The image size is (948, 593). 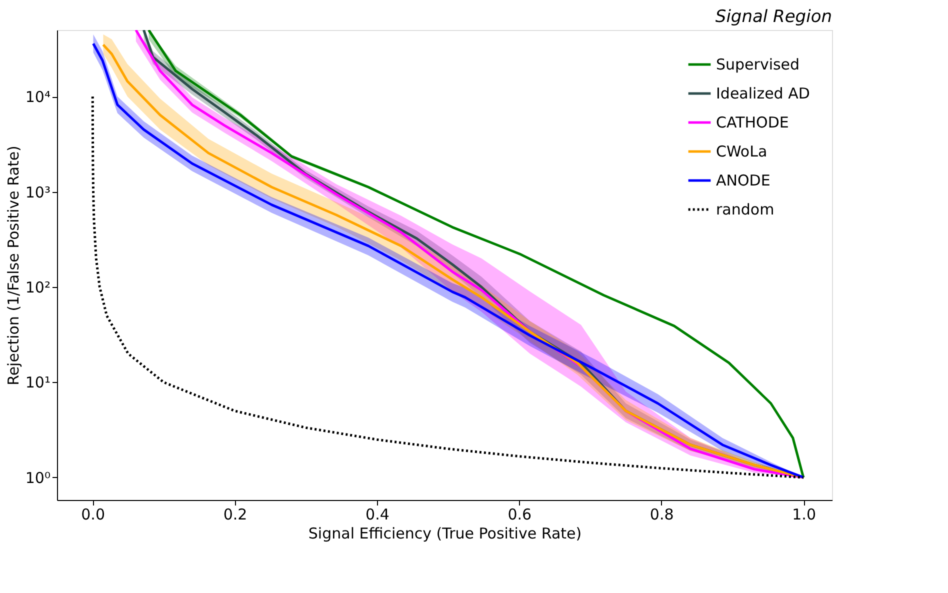 What do you see at coordinates (445, 533) in the screenshot?
I see `x-axis-title: Signal Efficiency (True Positive Rate)` at bounding box center [445, 533].